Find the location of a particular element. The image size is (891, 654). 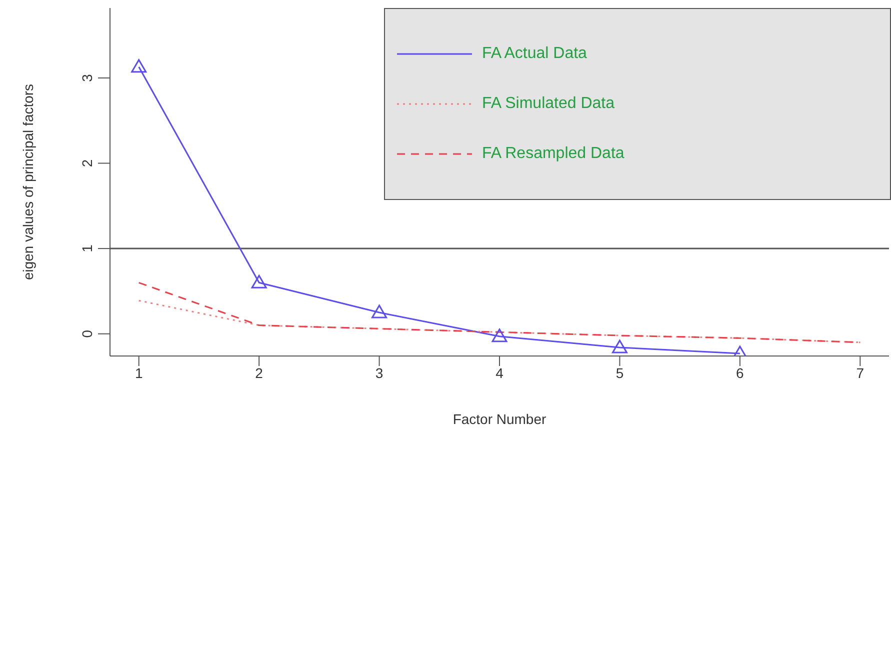

legend-label: FA Actual Data is located at coordinates (534, 54).